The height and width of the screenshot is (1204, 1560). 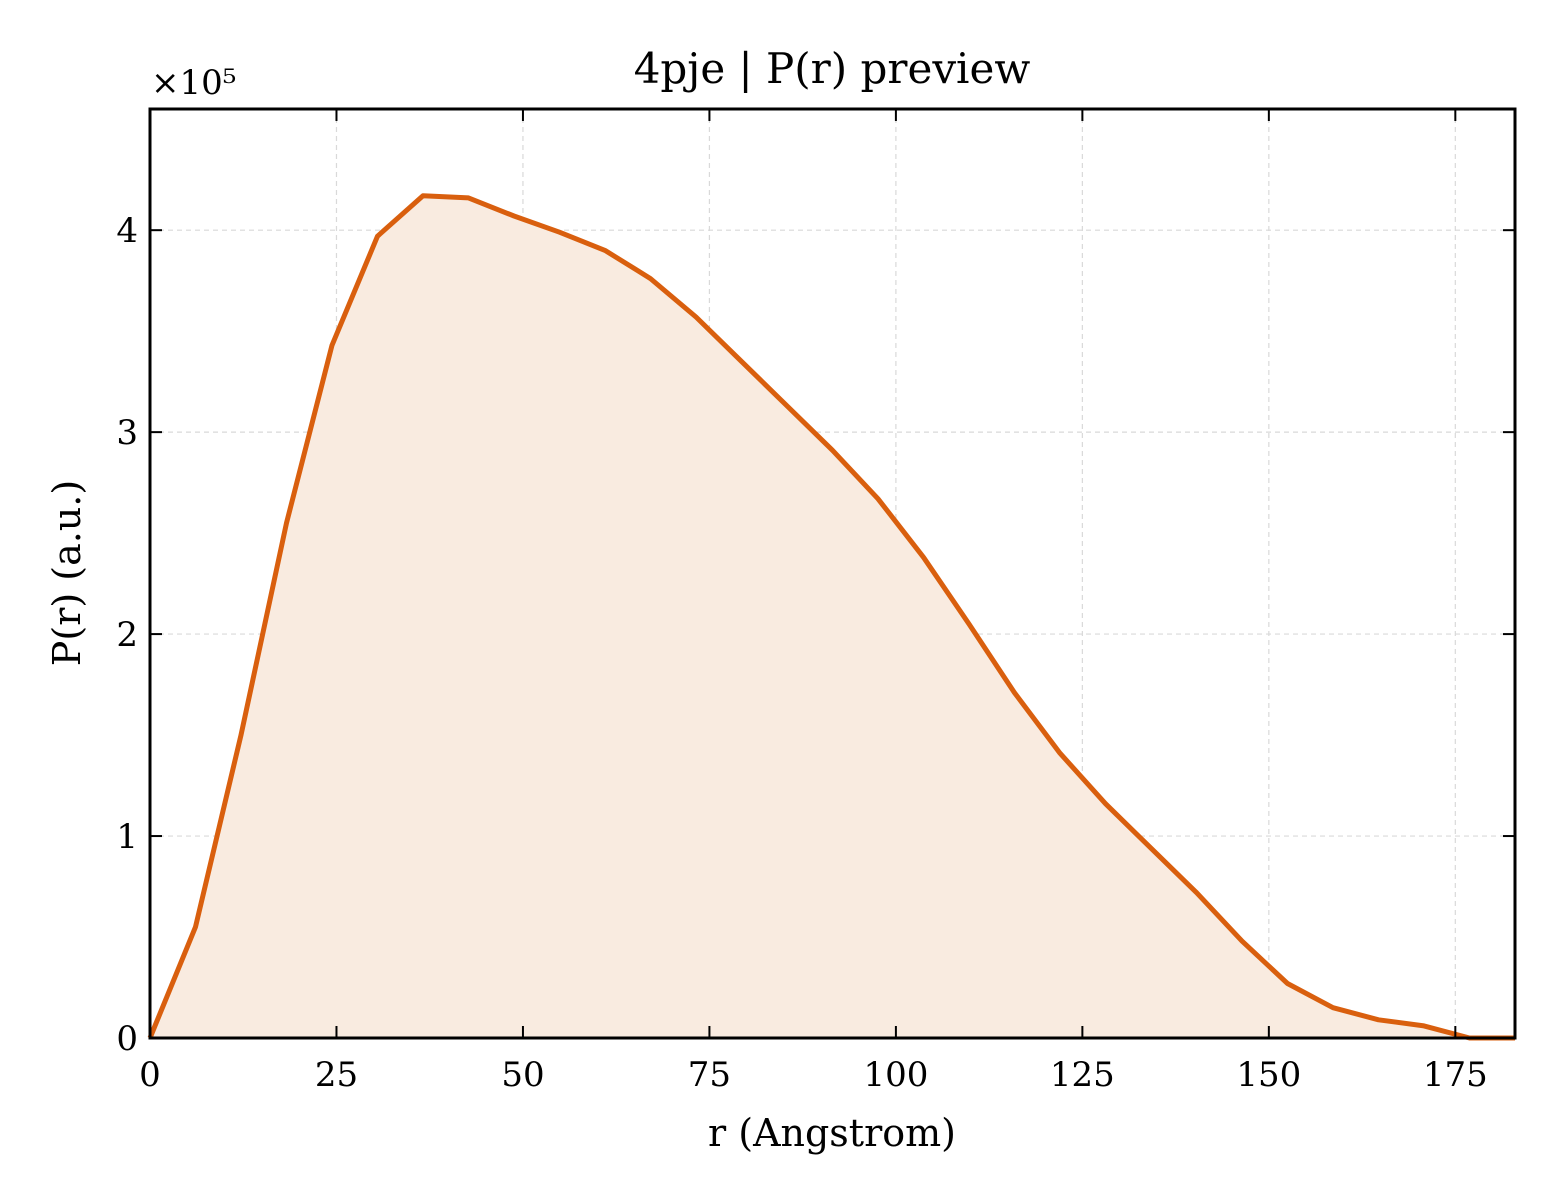 I want to click on x-tick-label: 100, so click(x=895, y=1075).